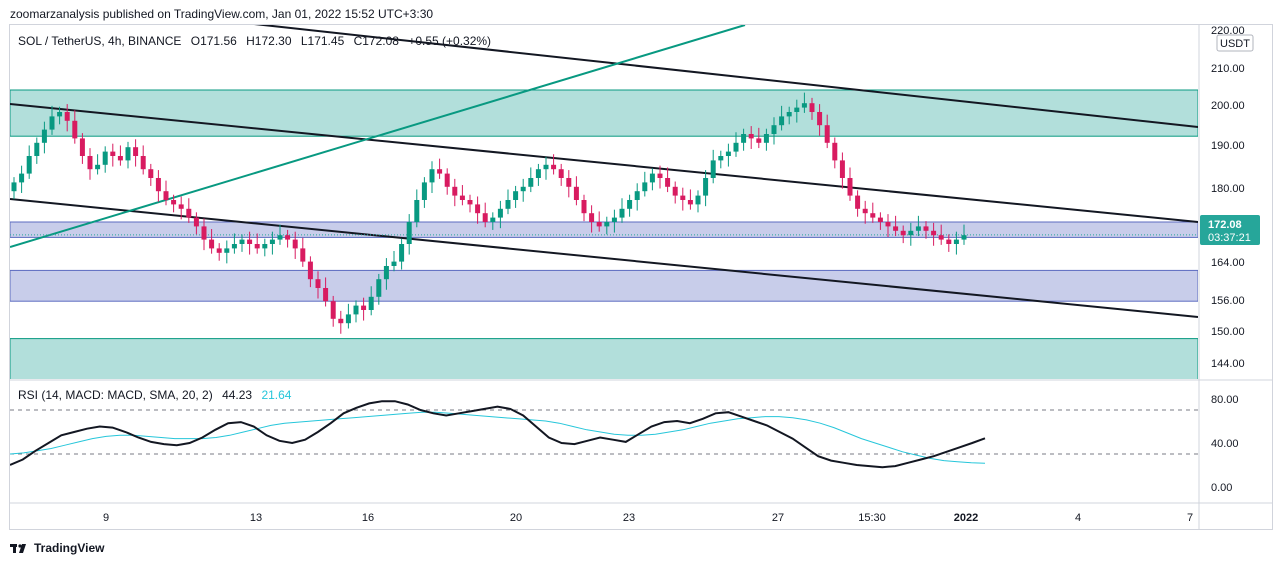 This screenshot has width=1280, height=566. Describe the element at coordinates (1235, 43) in the screenshot. I see `currency-badge: USDT` at that location.